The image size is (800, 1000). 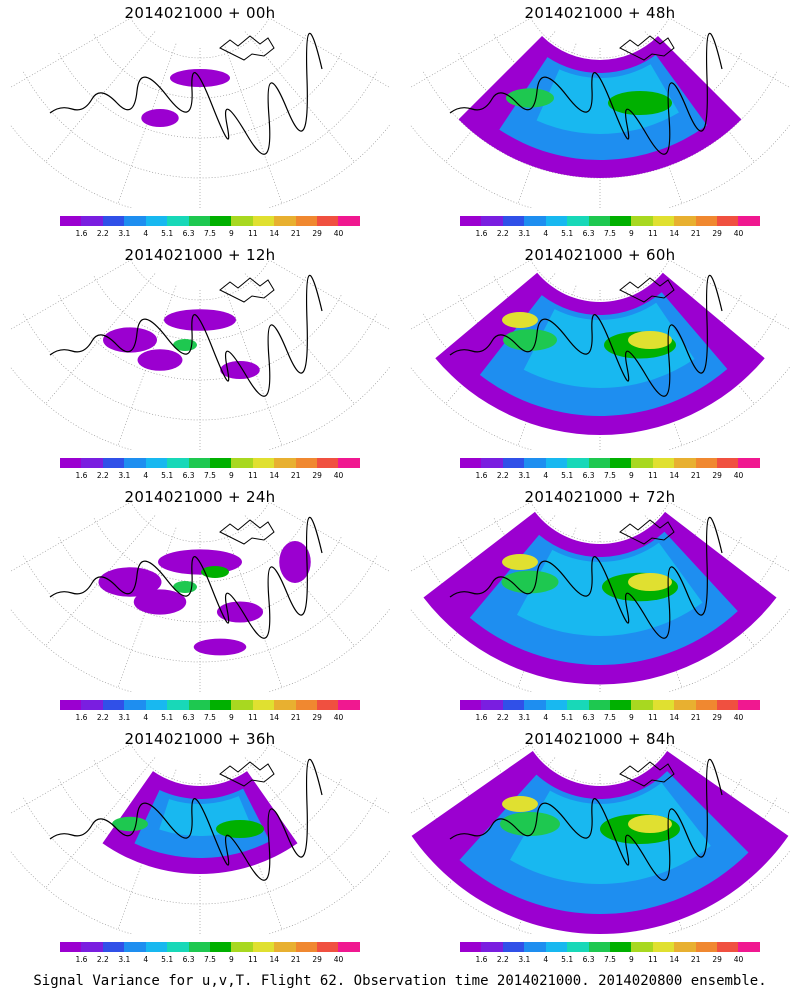 What do you see at coordinates (695, 475) in the screenshot?
I see `colorbar-tick-label: 21` at bounding box center [695, 475].